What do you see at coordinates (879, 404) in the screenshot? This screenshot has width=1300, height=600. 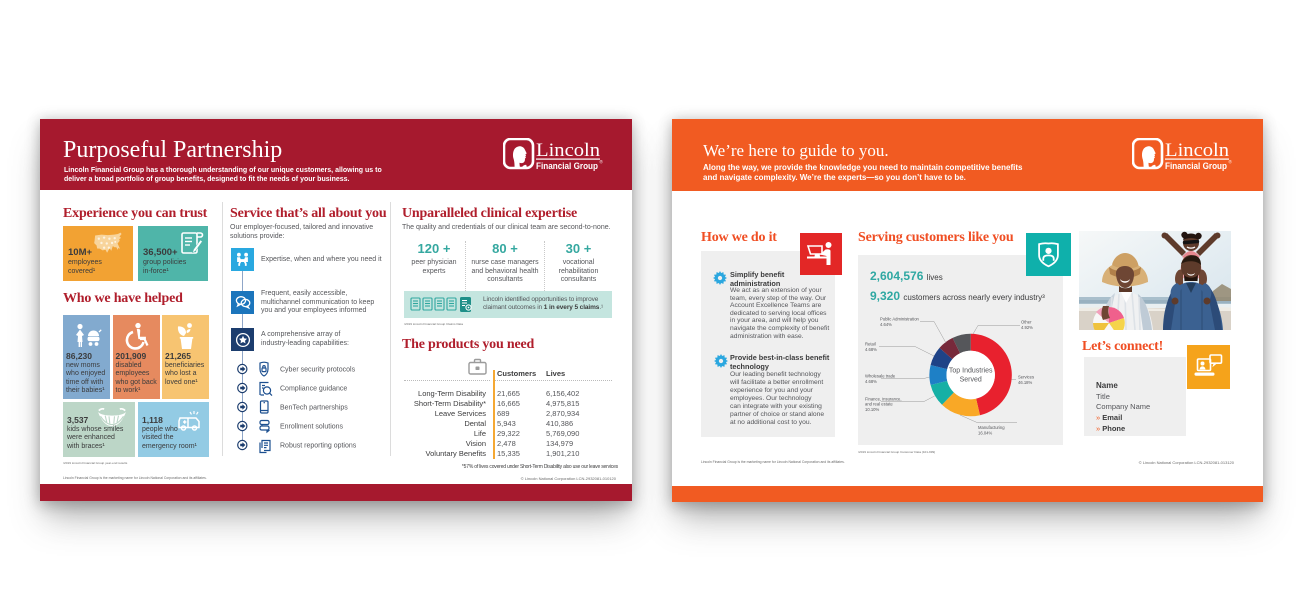 I see `svg-text: and real estate` at bounding box center [879, 404].